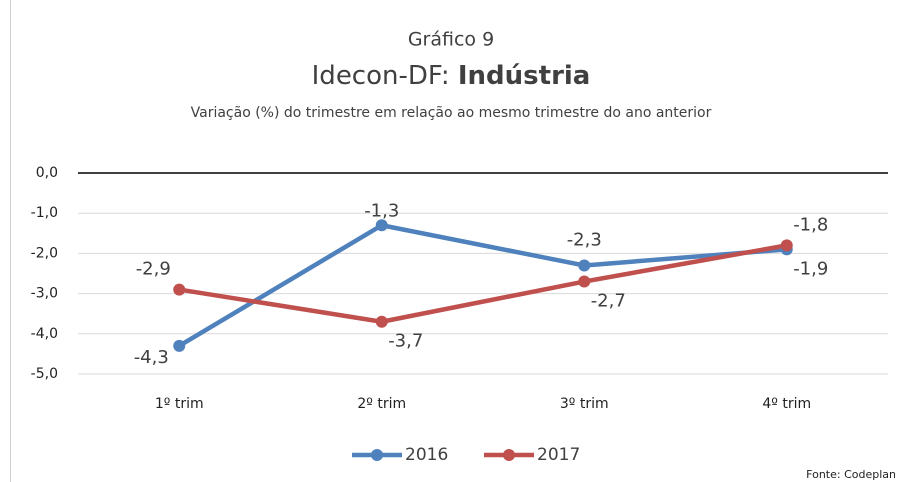 The image size is (902, 482). Describe the element at coordinates (44, 213) in the screenshot. I see `y-tick-label: -1,0` at that location.